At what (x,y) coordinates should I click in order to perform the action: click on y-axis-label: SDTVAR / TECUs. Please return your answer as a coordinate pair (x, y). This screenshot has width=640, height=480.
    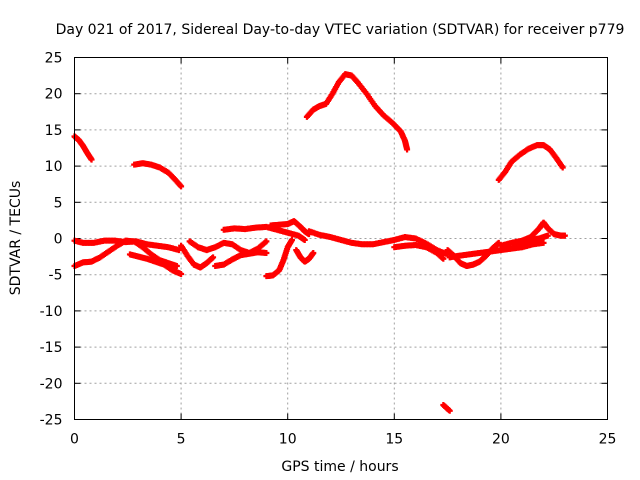
    Looking at the image, I should click on (16, 238).